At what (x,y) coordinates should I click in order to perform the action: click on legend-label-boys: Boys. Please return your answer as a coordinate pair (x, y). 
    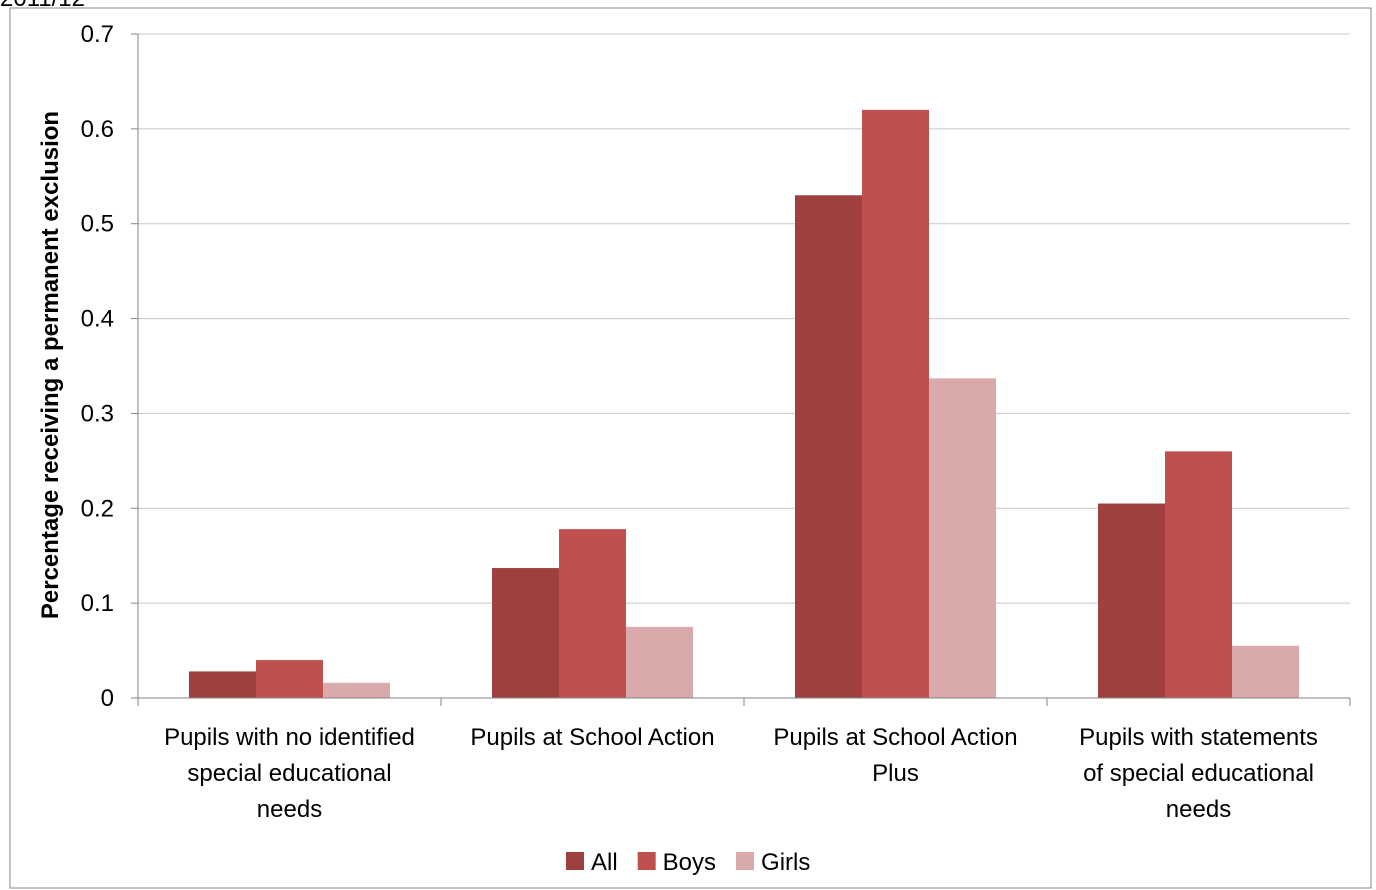
    Looking at the image, I should click on (689, 862).